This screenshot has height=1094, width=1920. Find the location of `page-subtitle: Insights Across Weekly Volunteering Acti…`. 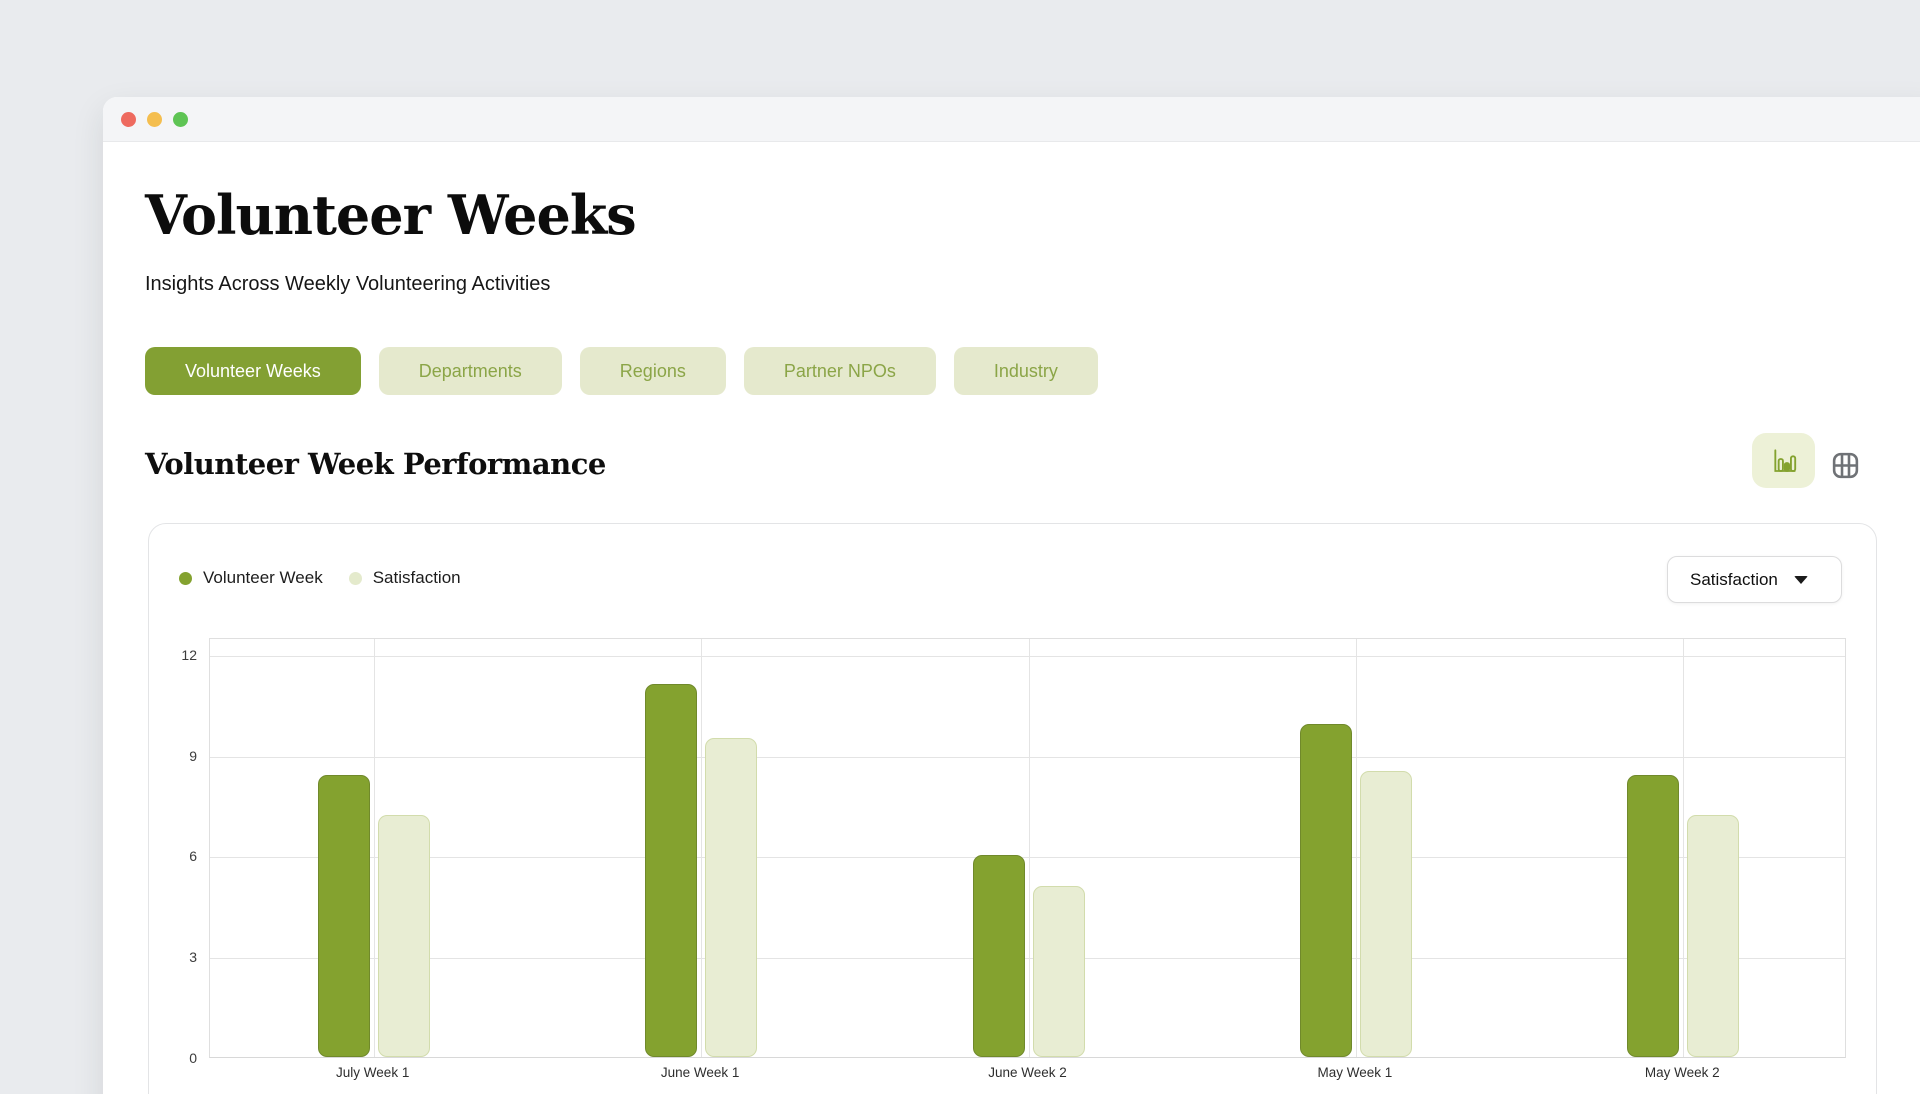

page-subtitle: Insights Across Weekly Volunteering Acti… is located at coordinates (348, 284).